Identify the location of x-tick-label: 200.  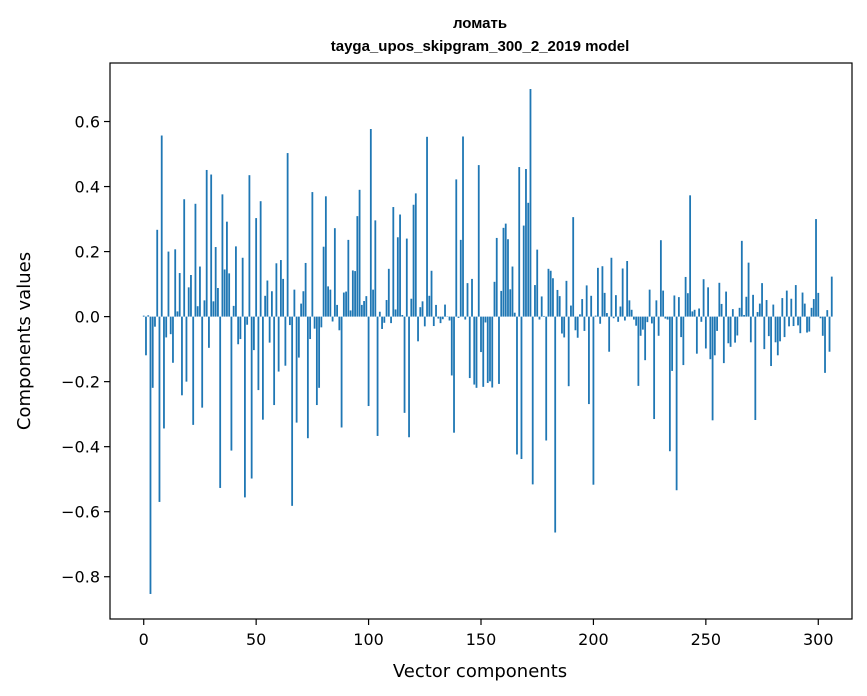
(593, 639).